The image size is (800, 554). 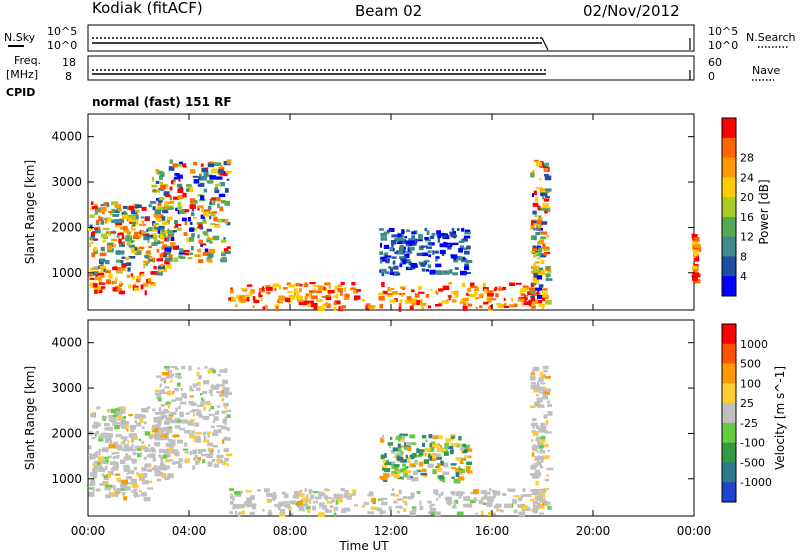 What do you see at coordinates (747, 158) in the screenshot?
I see `power-colorbar-tick-label: 28` at bounding box center [747, 158].